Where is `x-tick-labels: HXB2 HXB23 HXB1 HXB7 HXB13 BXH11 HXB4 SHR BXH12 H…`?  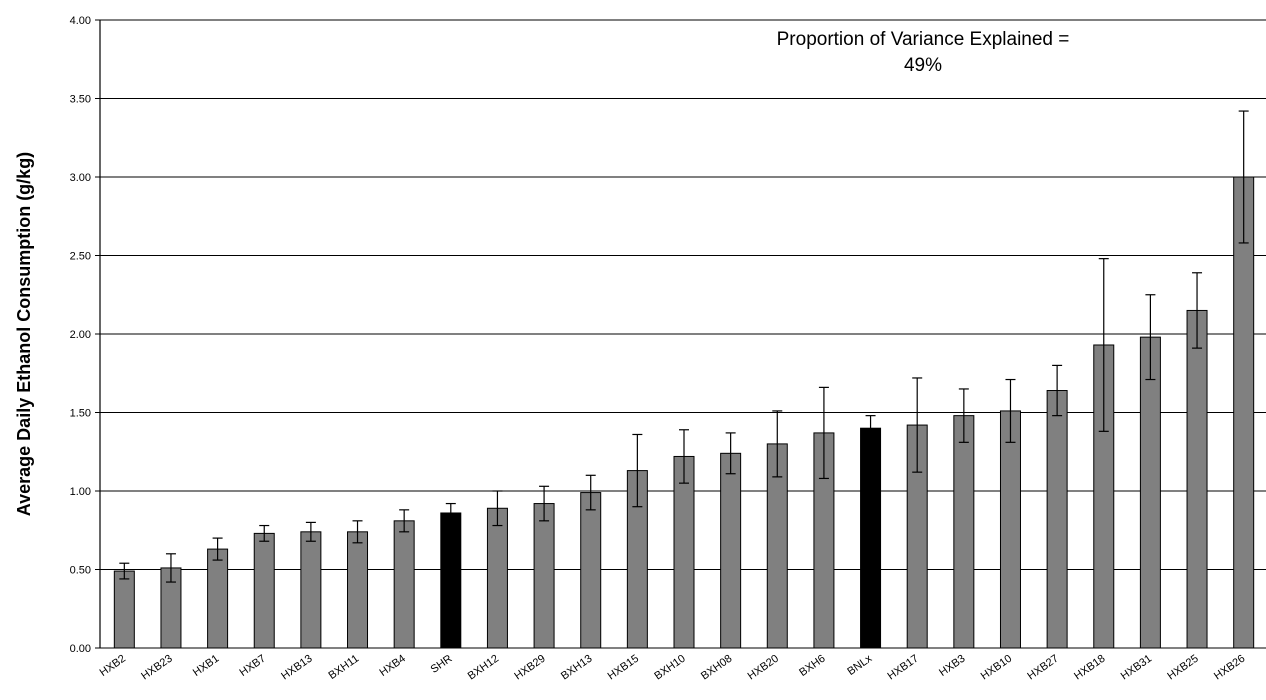 x-tick-labels: HXB2 HXB23 HXB1 HXB7 HXB13 BXH11 HXB4 SHR BXH12 H… is located at coordinates (673, 667).